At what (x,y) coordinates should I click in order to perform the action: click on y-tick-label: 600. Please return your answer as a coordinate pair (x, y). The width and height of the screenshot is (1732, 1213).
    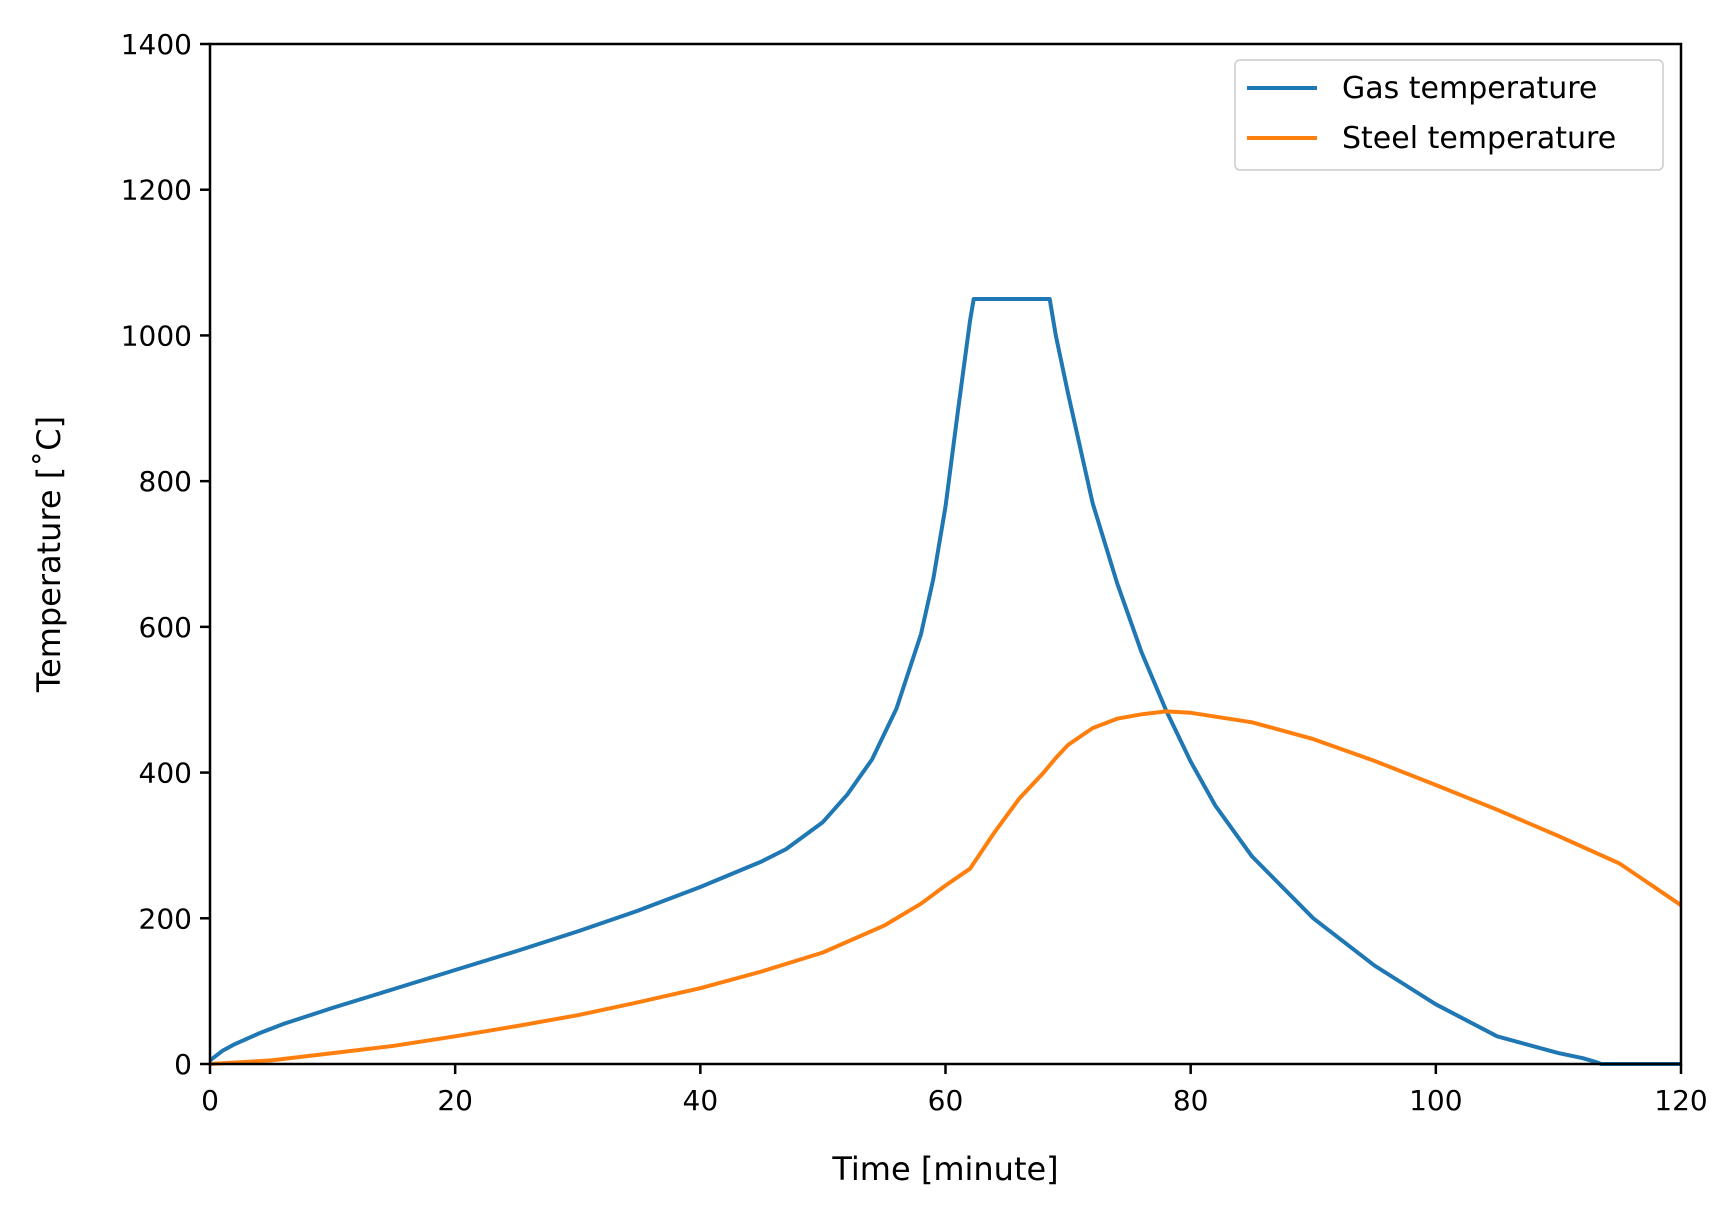
    Looking at the image, I should click on (165, 627).